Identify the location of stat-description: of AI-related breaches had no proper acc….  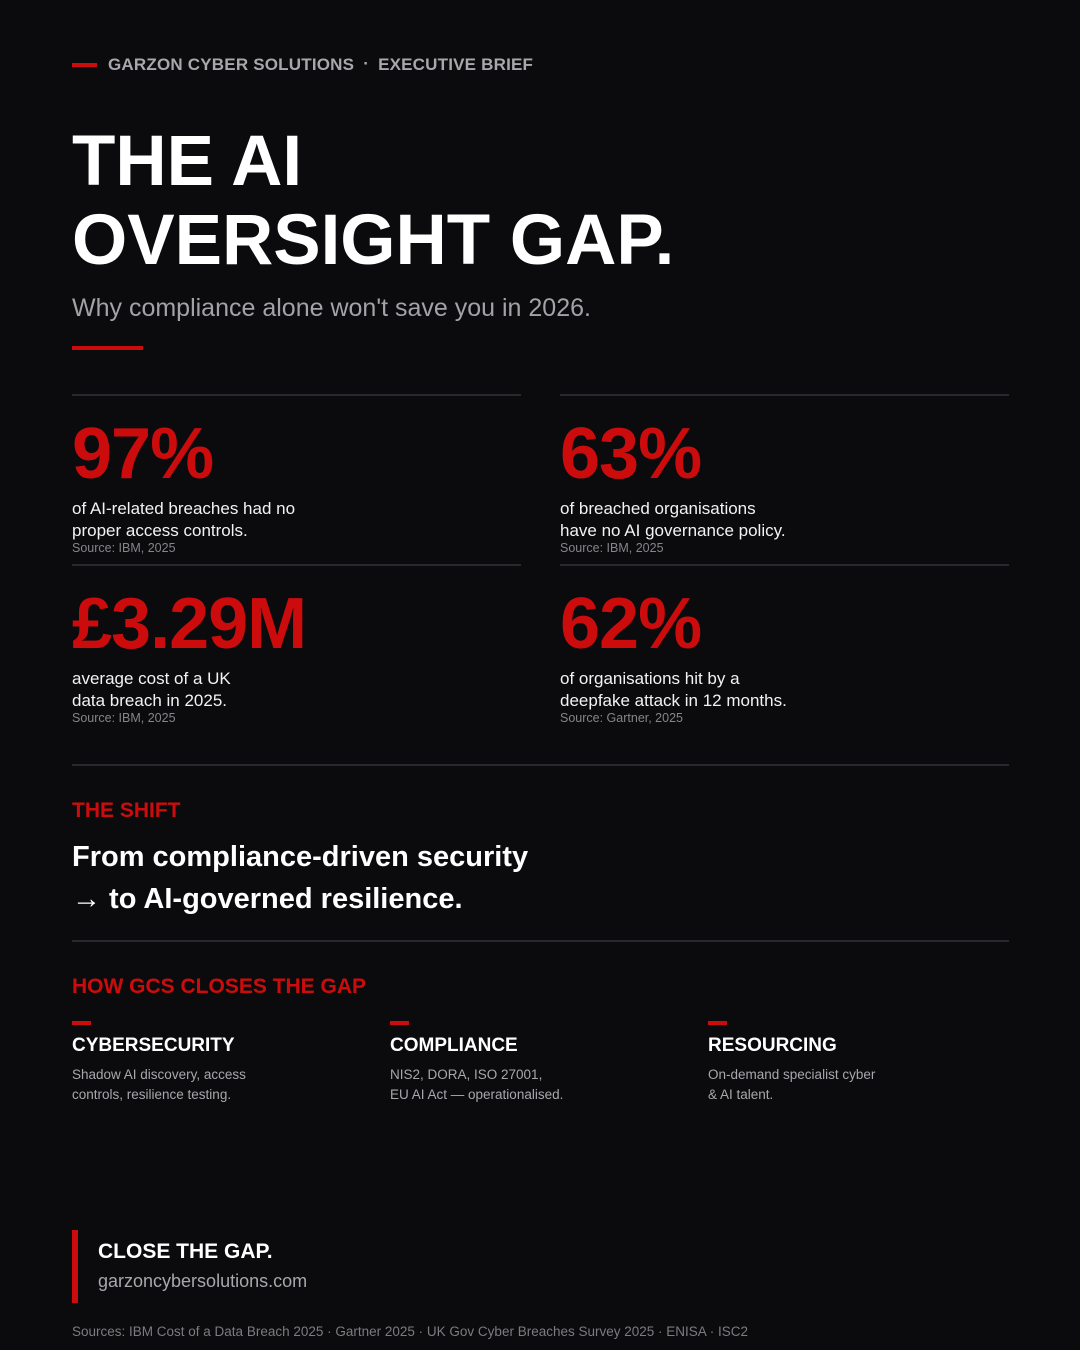
(184, 519).